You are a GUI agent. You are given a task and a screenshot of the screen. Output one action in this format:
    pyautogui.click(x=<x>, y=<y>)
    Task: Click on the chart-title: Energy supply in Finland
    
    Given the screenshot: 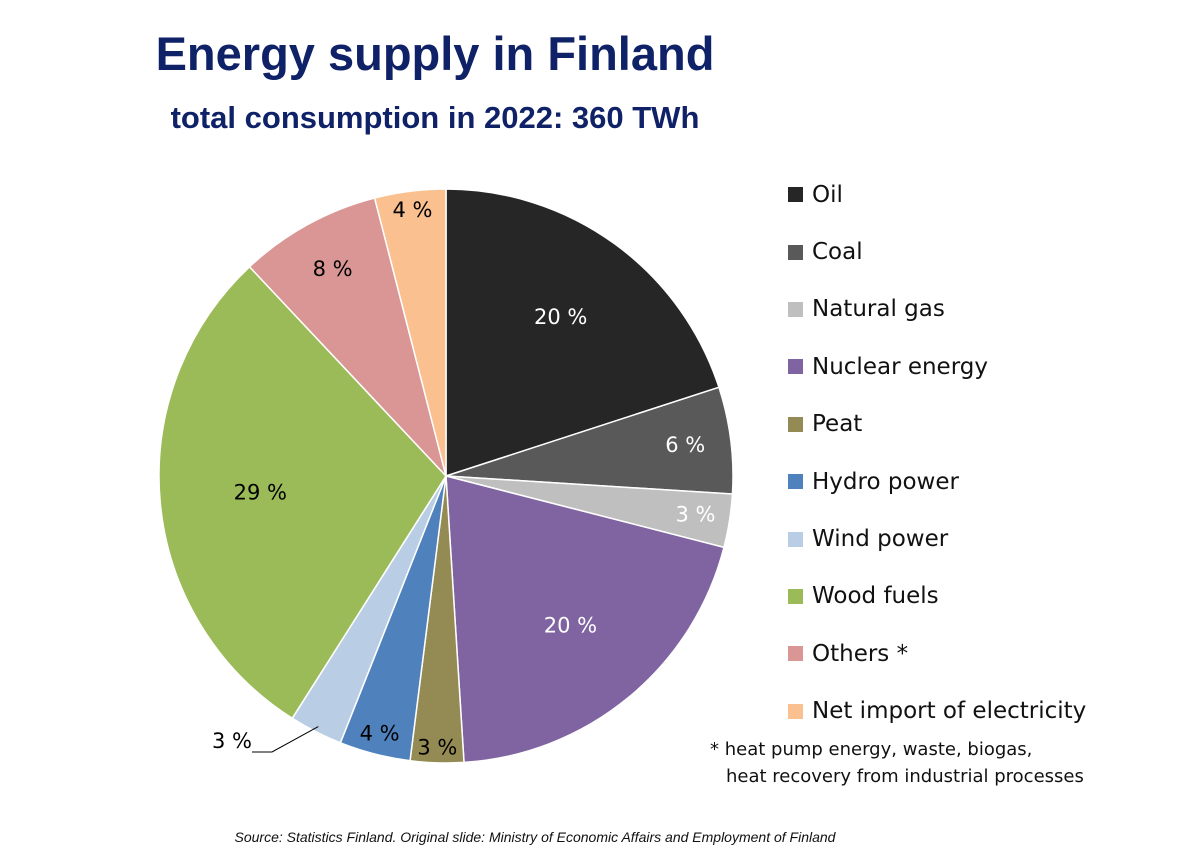 What is the action you would take?
    pyautogui.click(x=435, y=53)
    